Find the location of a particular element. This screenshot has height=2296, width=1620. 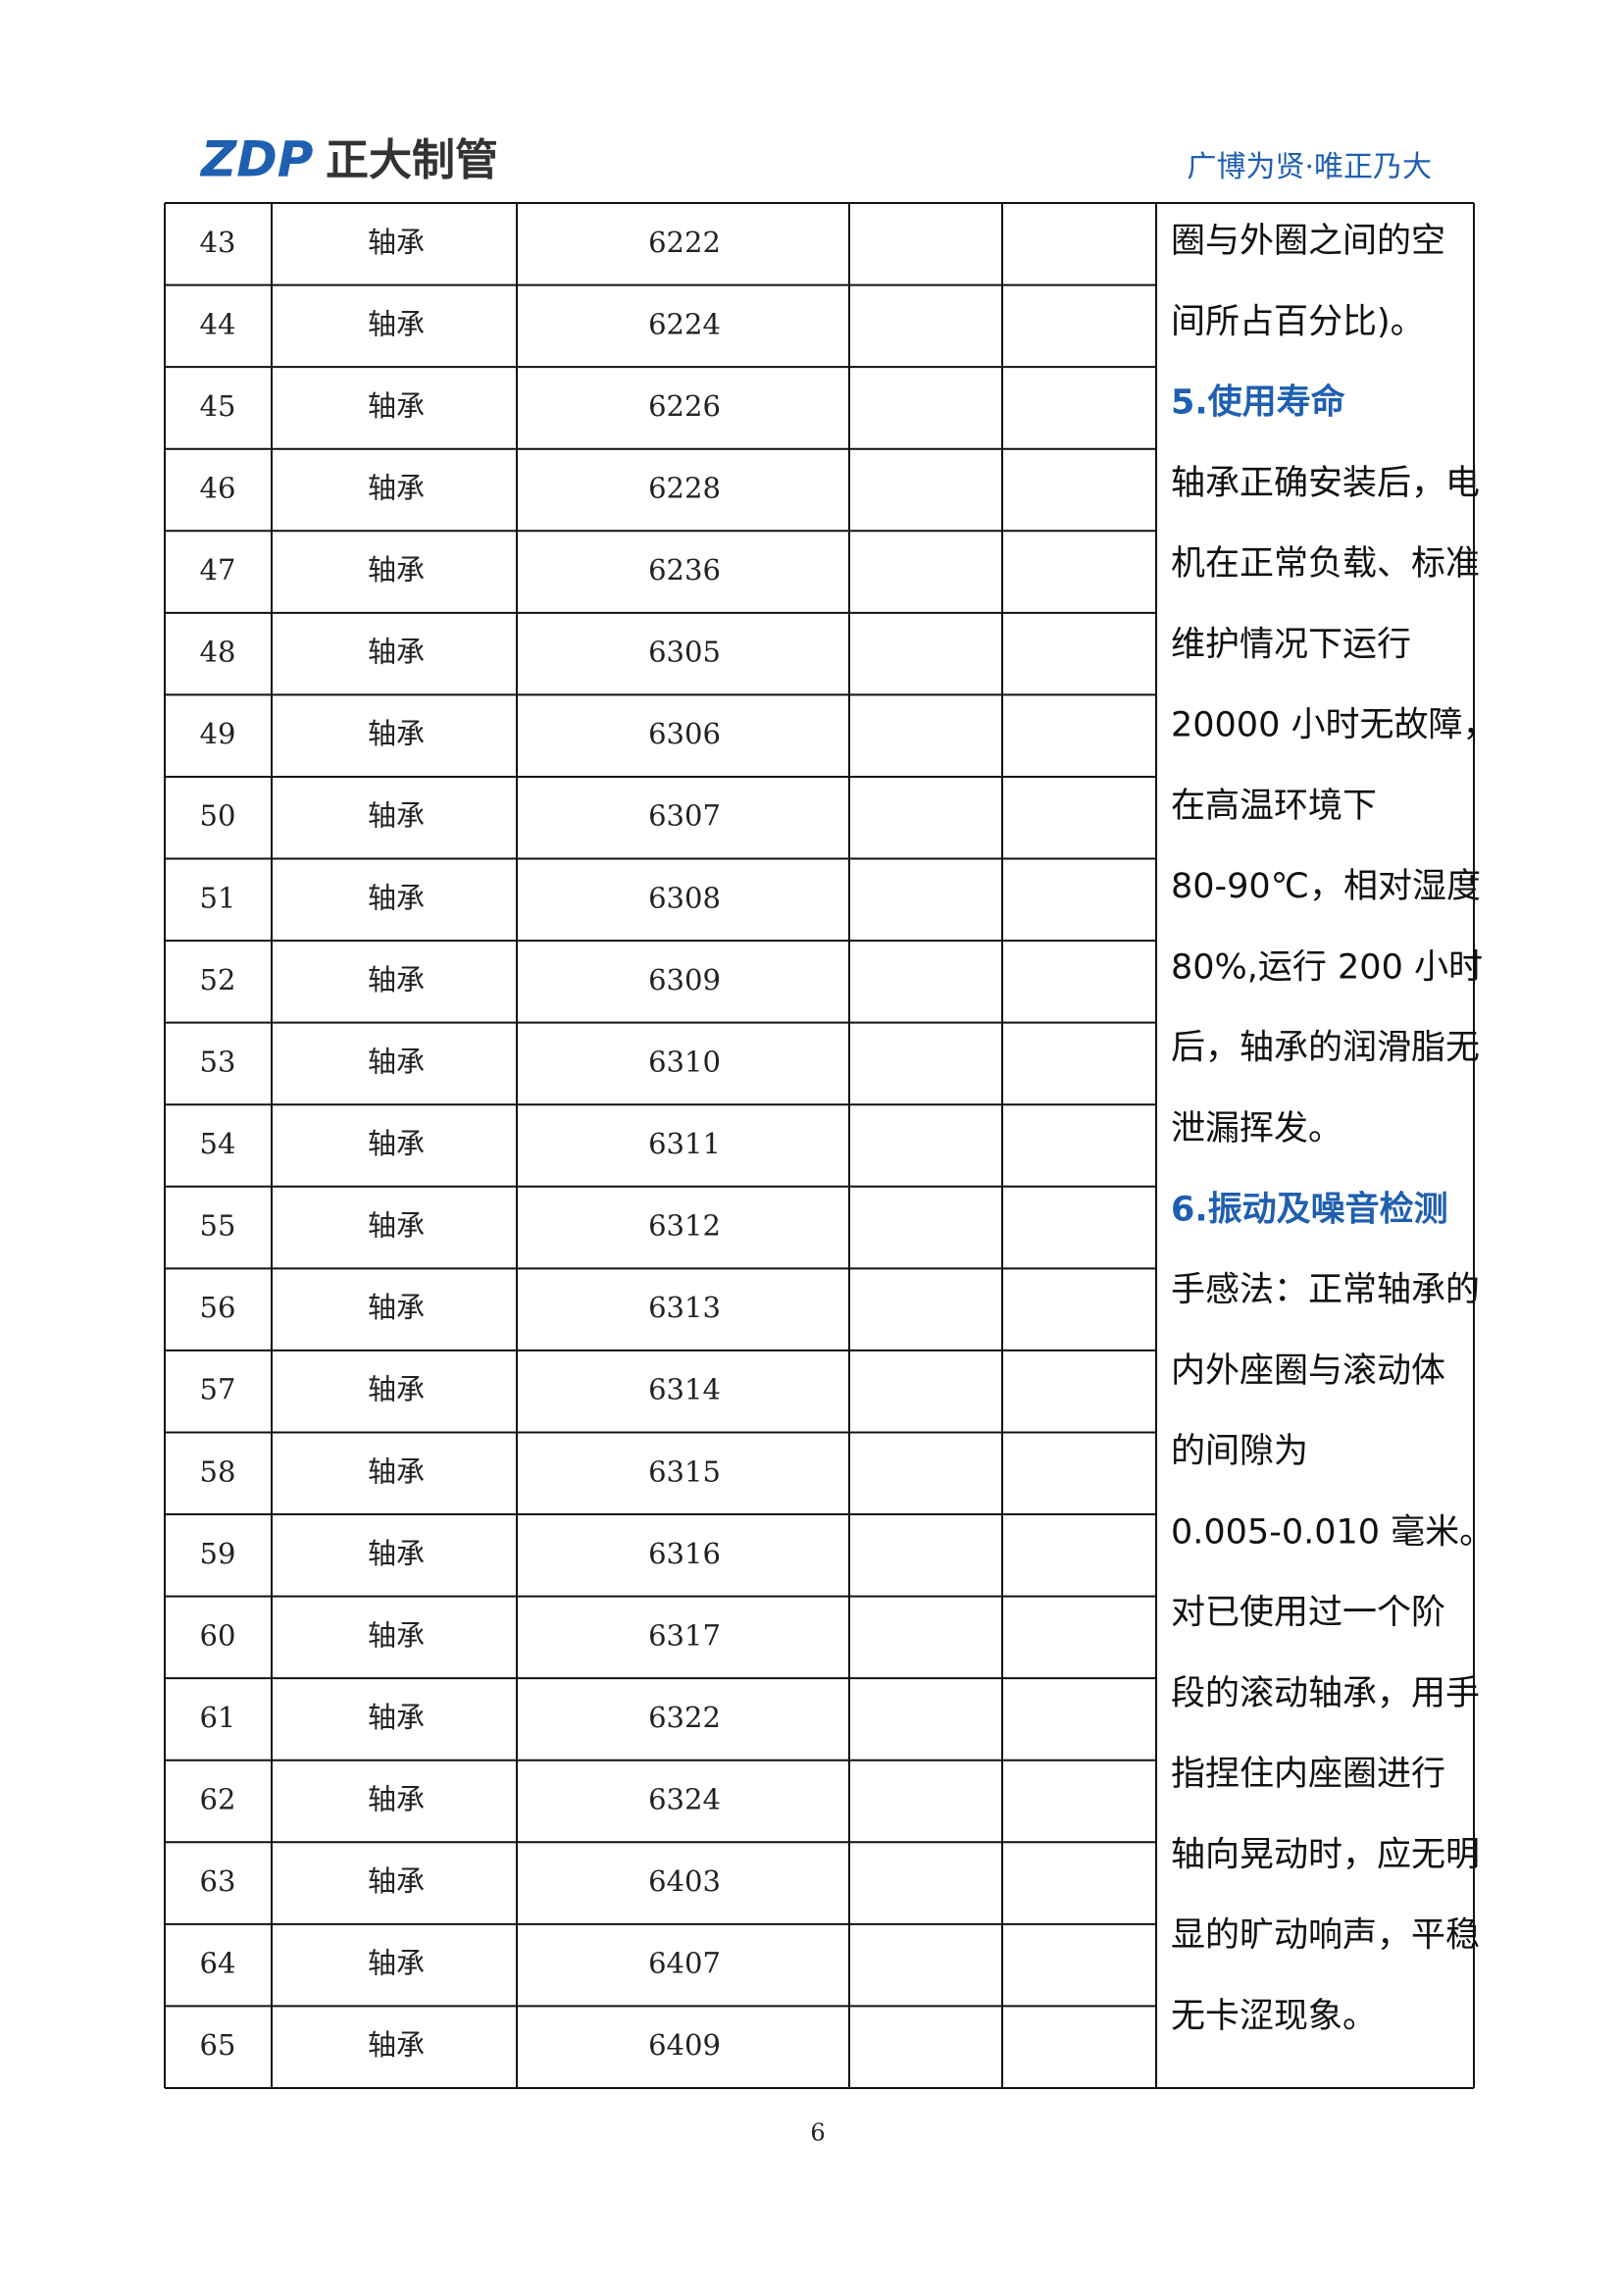

side-text: 无卡涩现象。 is located at coordinates (1274, 2016).